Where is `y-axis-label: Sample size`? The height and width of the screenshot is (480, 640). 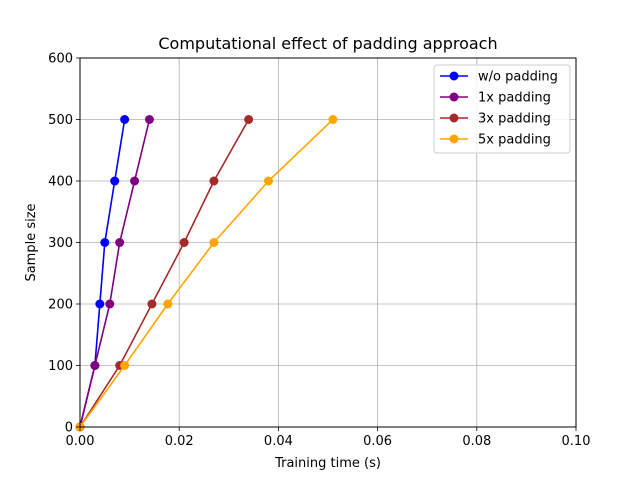 y-axis-label: Sample size is located at coordinates (31, 242).